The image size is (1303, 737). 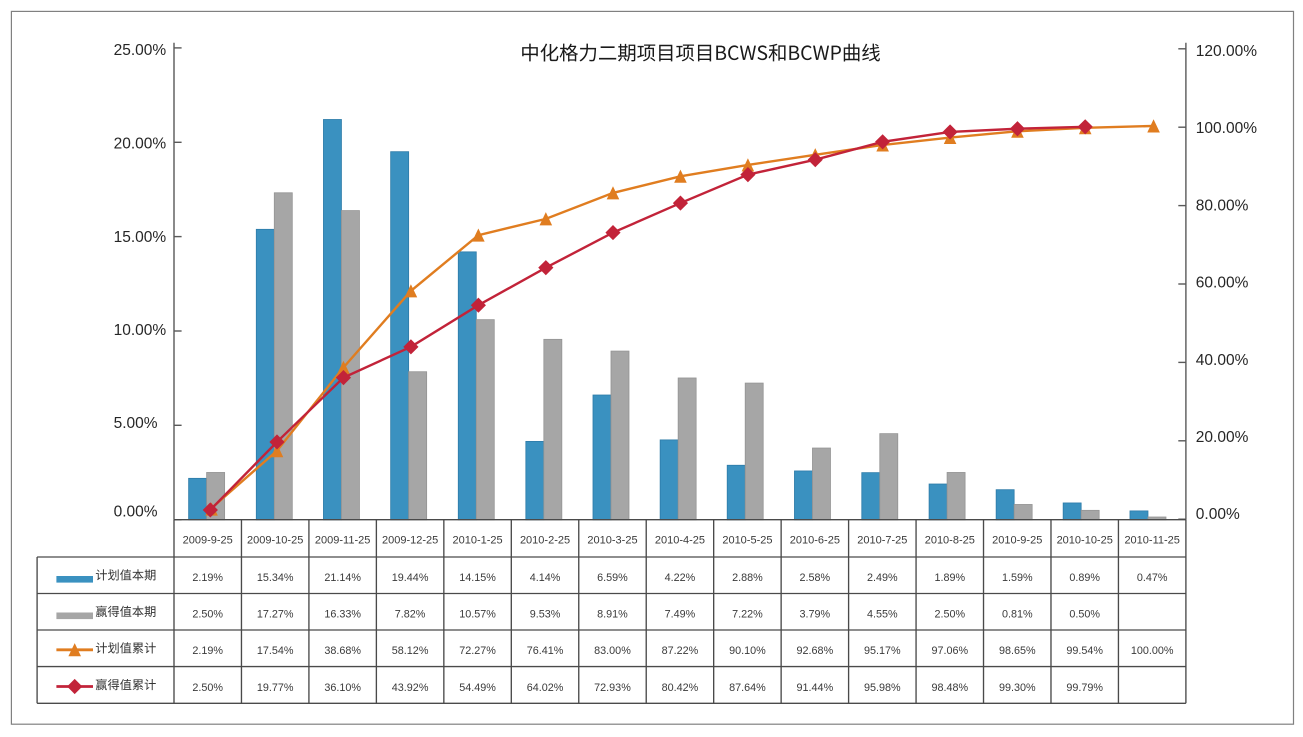 What do you see at coordinates (612, 688) in the screenshot?
I see `svg-text: 72.93%` at bounding box center [612, 688].